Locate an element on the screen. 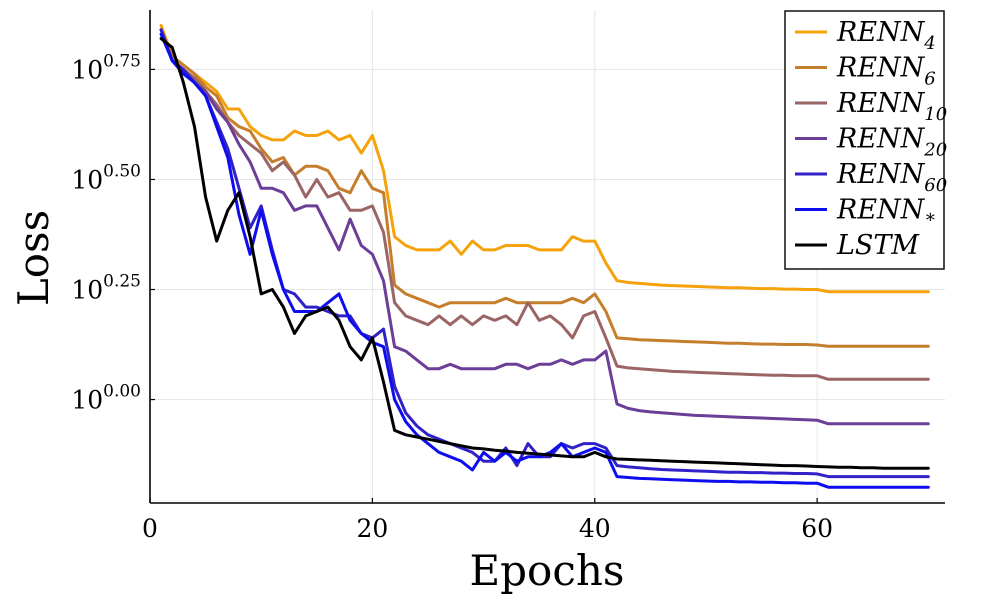  y-tick-label: 100.25 is located at coordinates (106, 288).